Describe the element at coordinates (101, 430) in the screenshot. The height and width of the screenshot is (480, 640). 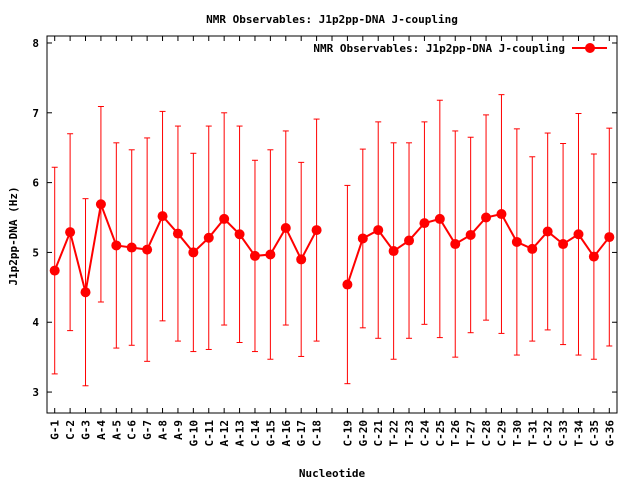
I see `x-tick-label: A-4` at that location.